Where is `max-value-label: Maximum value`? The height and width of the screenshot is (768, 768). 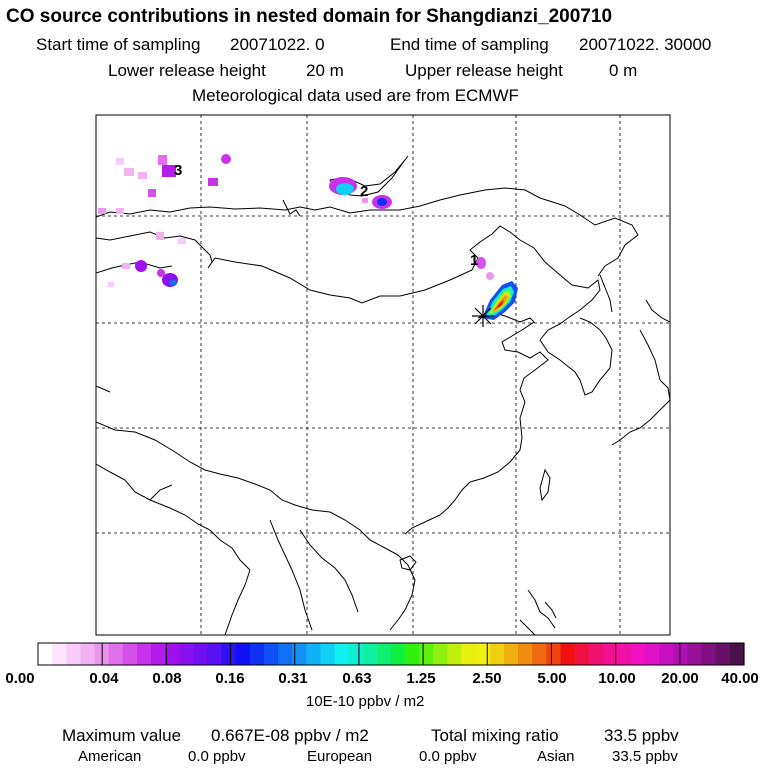 max-value-label: Maximum value is located at coordinates (122, 735).